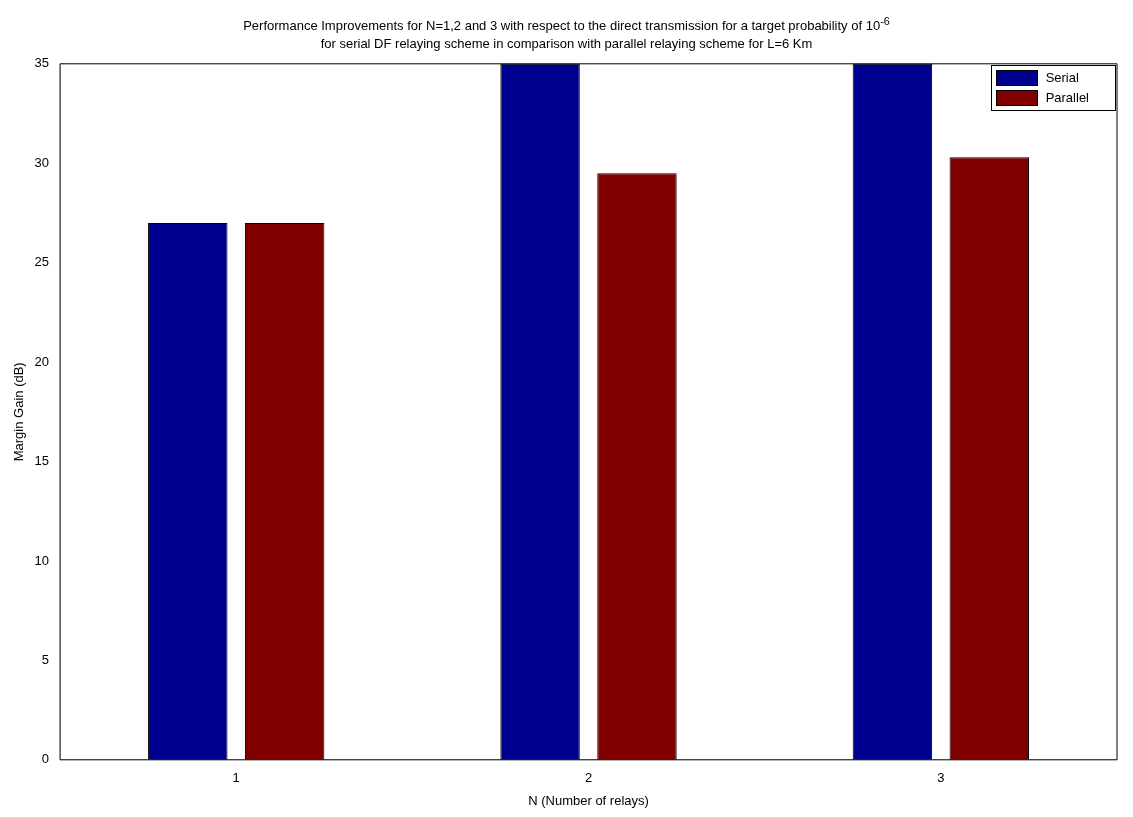 This screenshot has height=817, width=1133. Describe the element at coordinates (42, 63) in the screenshot. I see `y-tick-label: 35` at that location.